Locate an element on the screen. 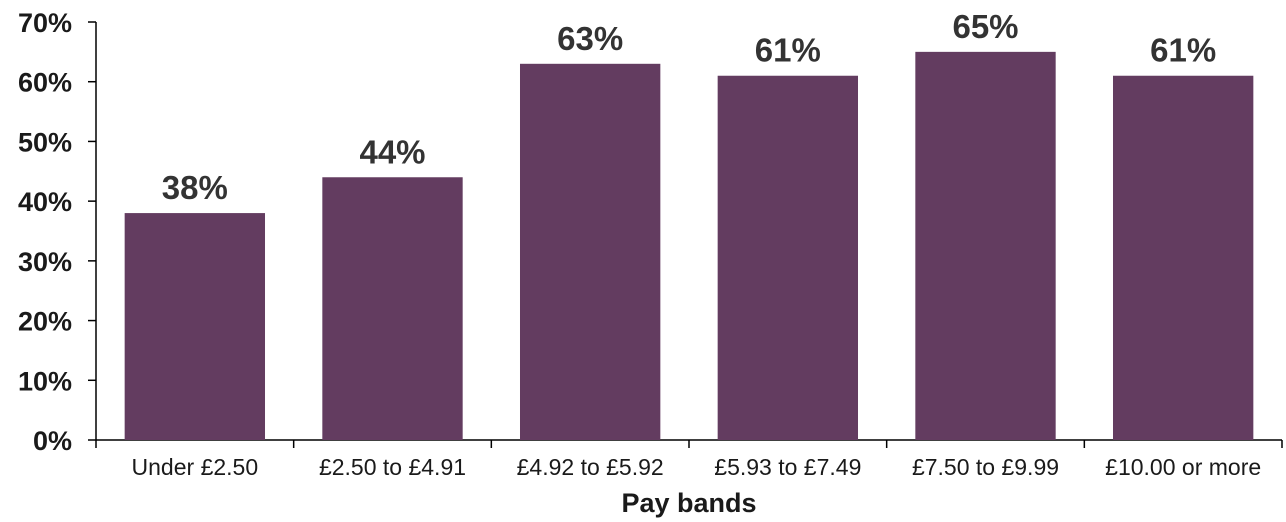 The height and width of the screenshot is (522, 1286). y-tick-label: 0% is located at coordinates (52, 441).